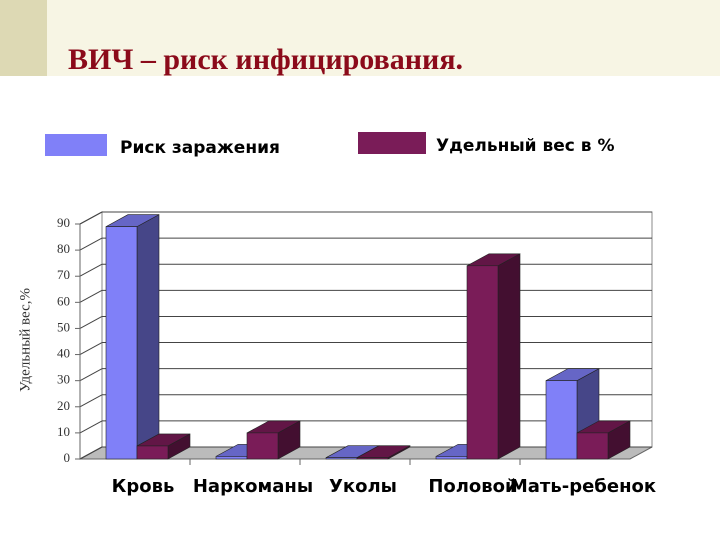 This screenshot has width=720, height=540. Describe the element at coordinates (363, 486) in the screenshot. I see `x-tick-label: Уколы` at that location.